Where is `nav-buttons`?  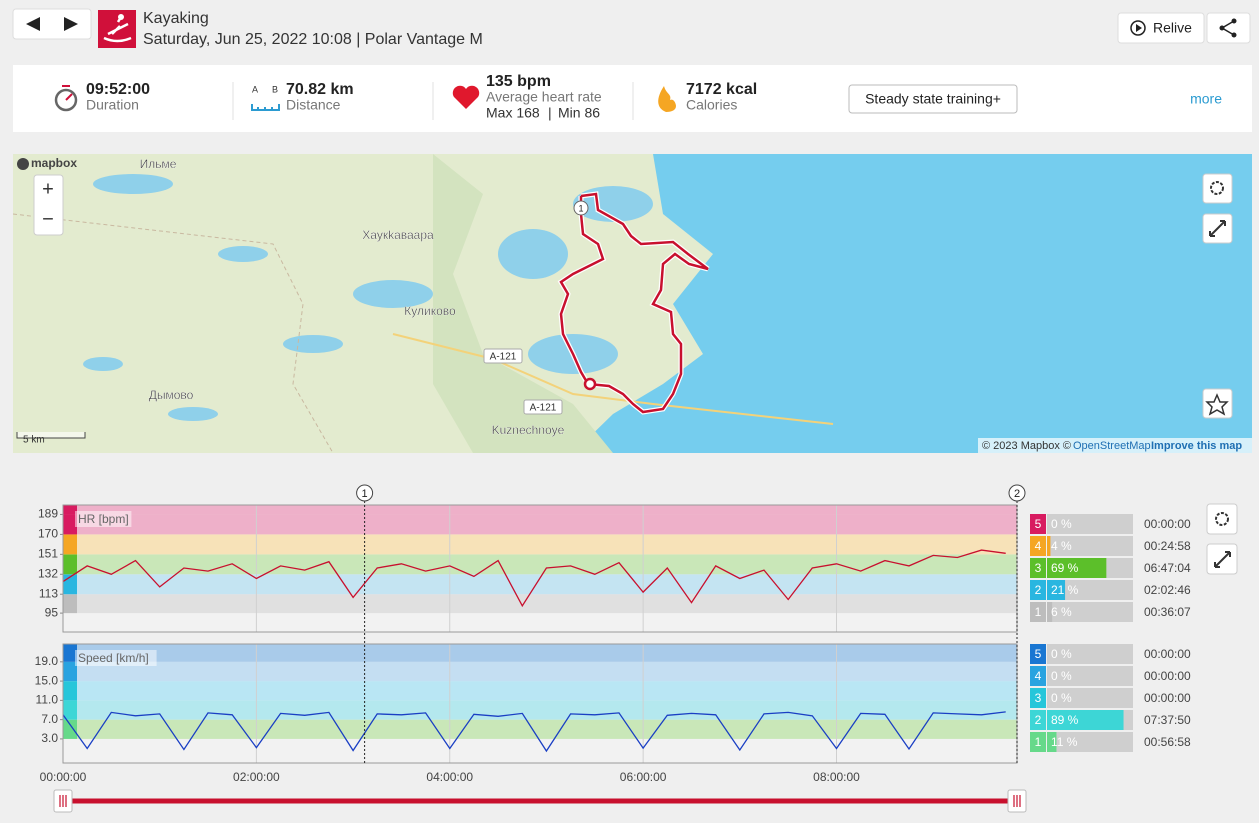
nav-buttons is located at coordinates (52, 24).